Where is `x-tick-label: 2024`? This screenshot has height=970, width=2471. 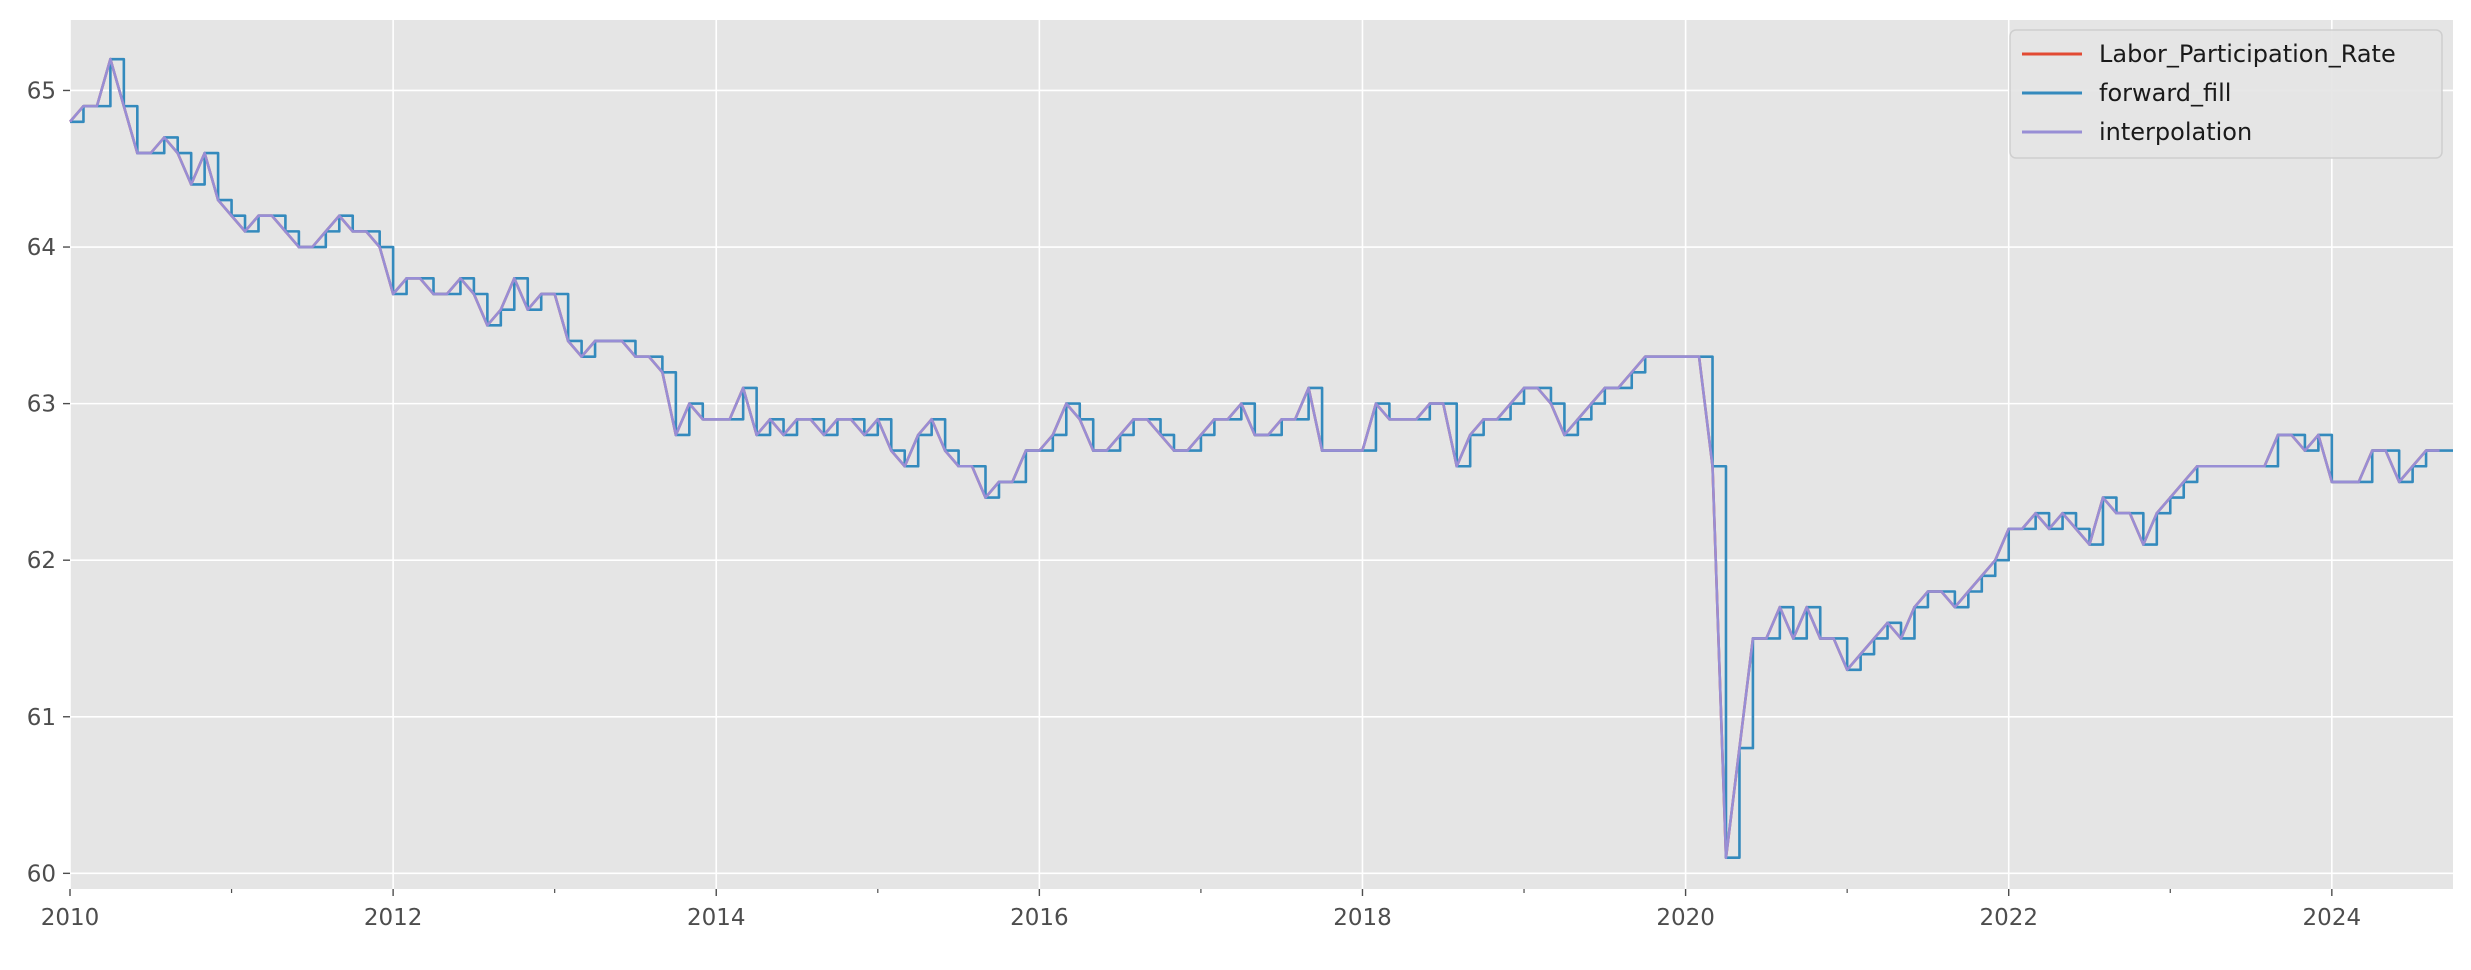 x-tick-label: 2024 is located at coordinates (2332, 918).